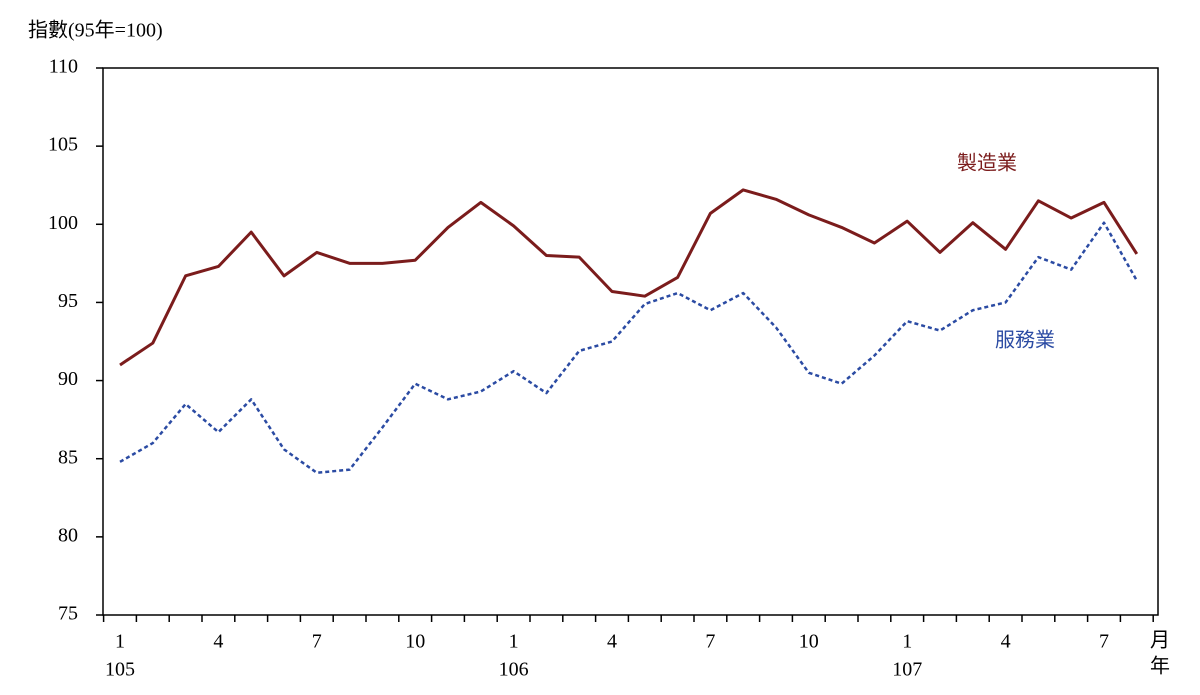 The height and width of the screenshot is (695, 1200). What do you see at coordinates (907, 670) in the screenshot?
I see `group-label: 107` at bounding box center [907, 670].